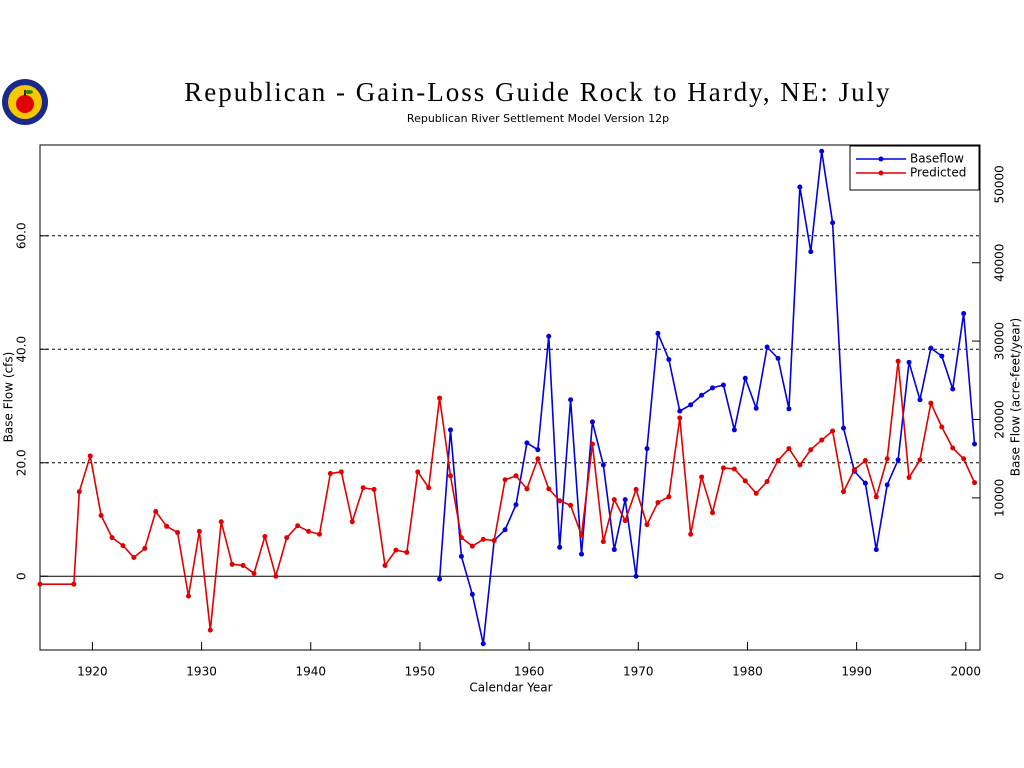 This screenshot has width=1024, height=768. Describe the element at coordinates (9, 397) in the screenshot. I see `y-axis-label: Base Flow (cfs)` at that location.